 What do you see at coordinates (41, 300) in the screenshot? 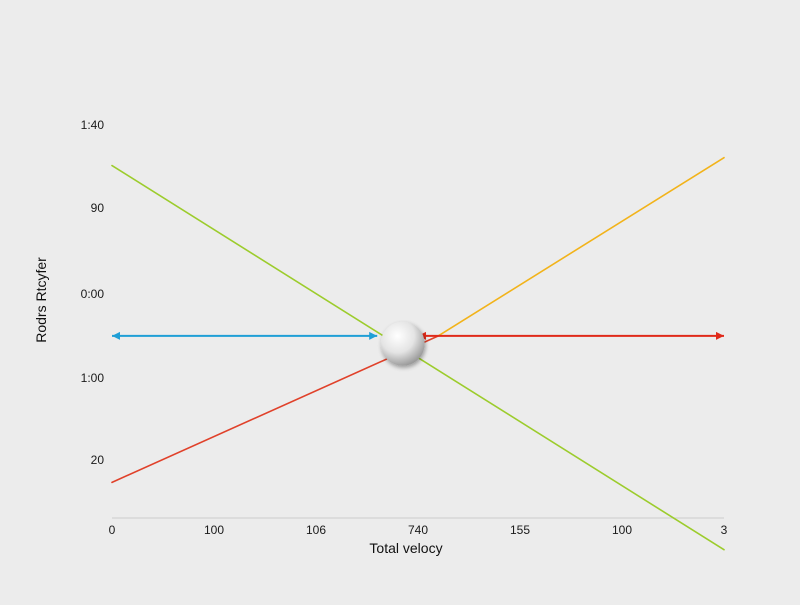
I see `y-axis-title: Rodrs Rtcyfer` at bounding box center [41, 300].